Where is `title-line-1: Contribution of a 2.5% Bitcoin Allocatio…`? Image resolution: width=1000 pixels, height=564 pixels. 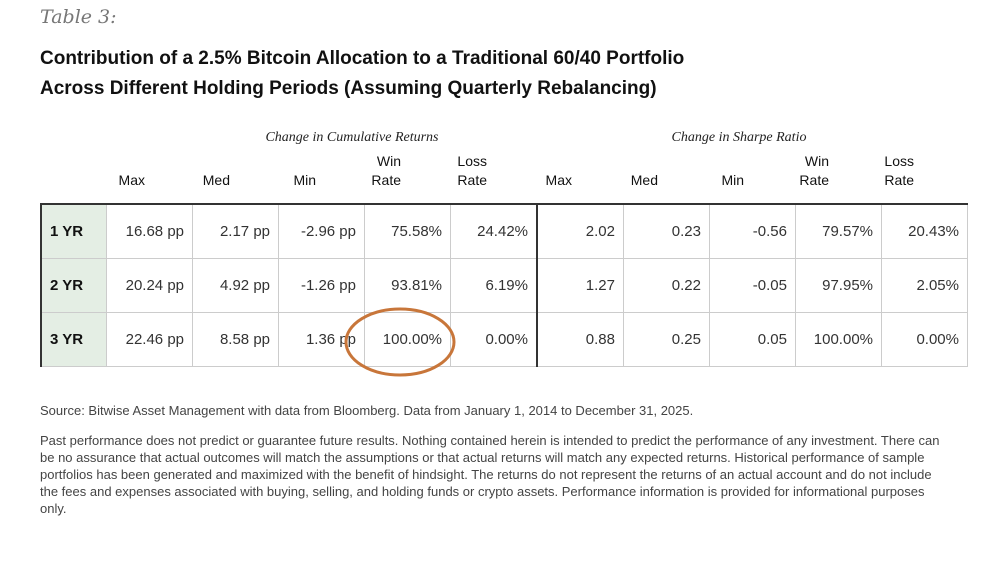
title-line-1: Contribution of a 2.5% Bitcoin Allocatio… is located at coordinates (362, 58).